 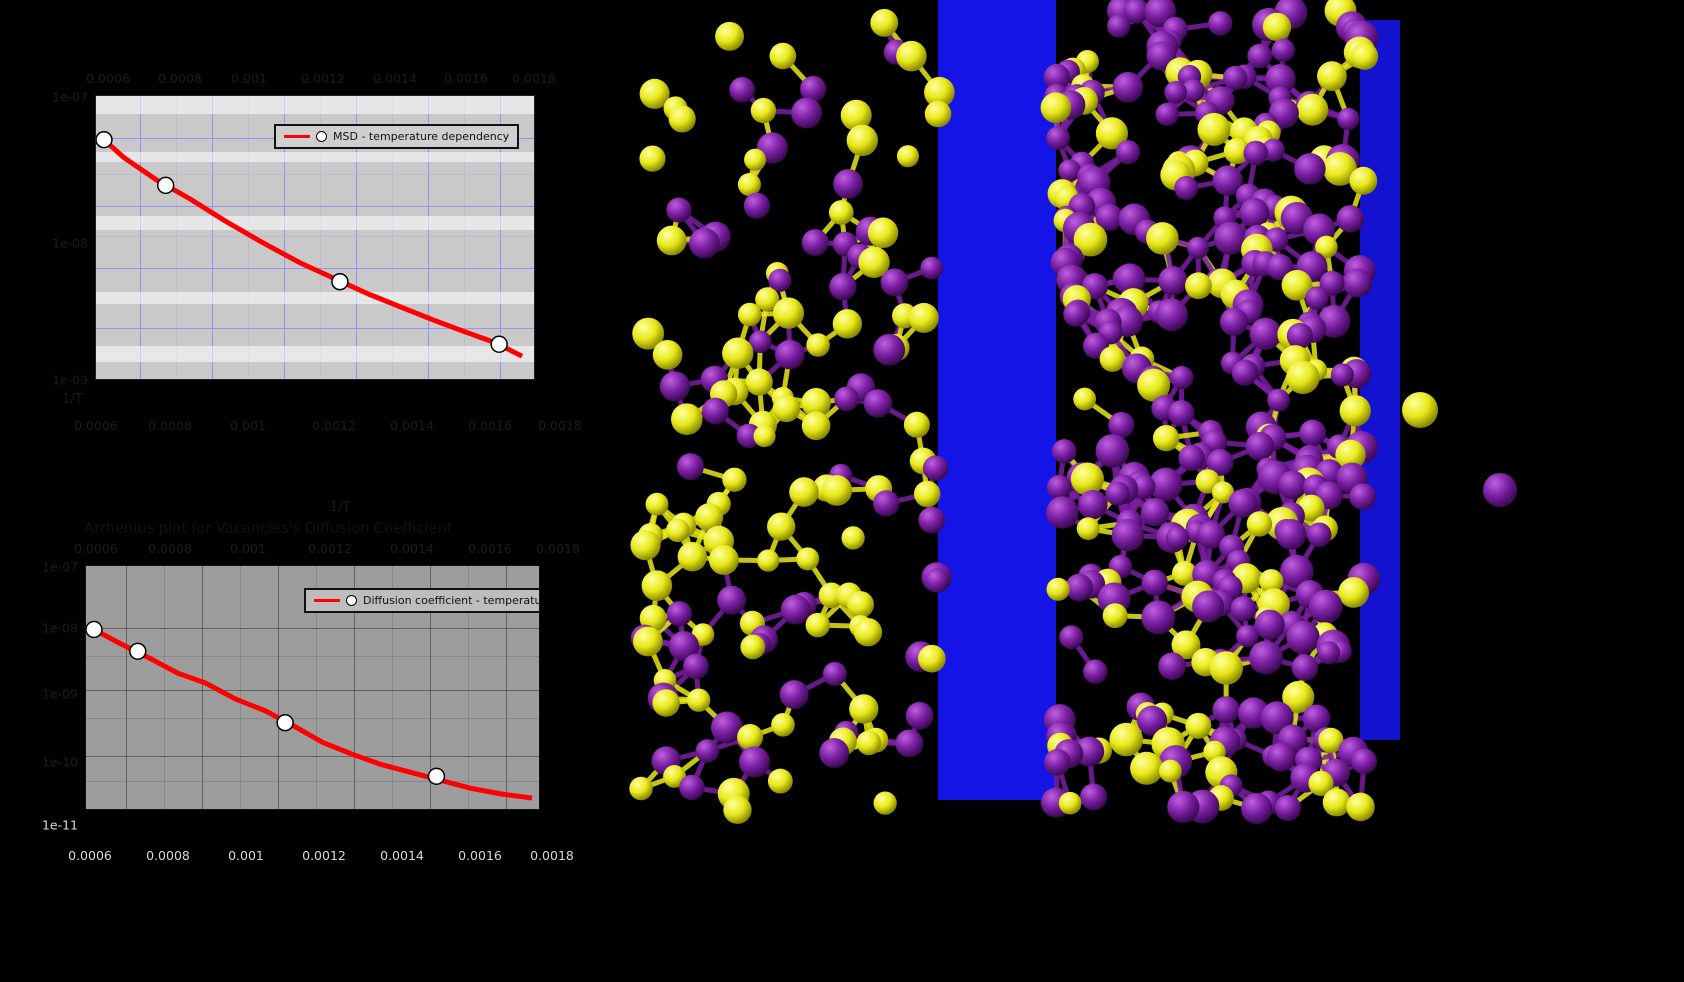 What do you see at coordinates (324, 855) in the screenshot?
I see `bottom-plot-bottom-xtick-3: 0.0012` at bounding box center [324, 855].